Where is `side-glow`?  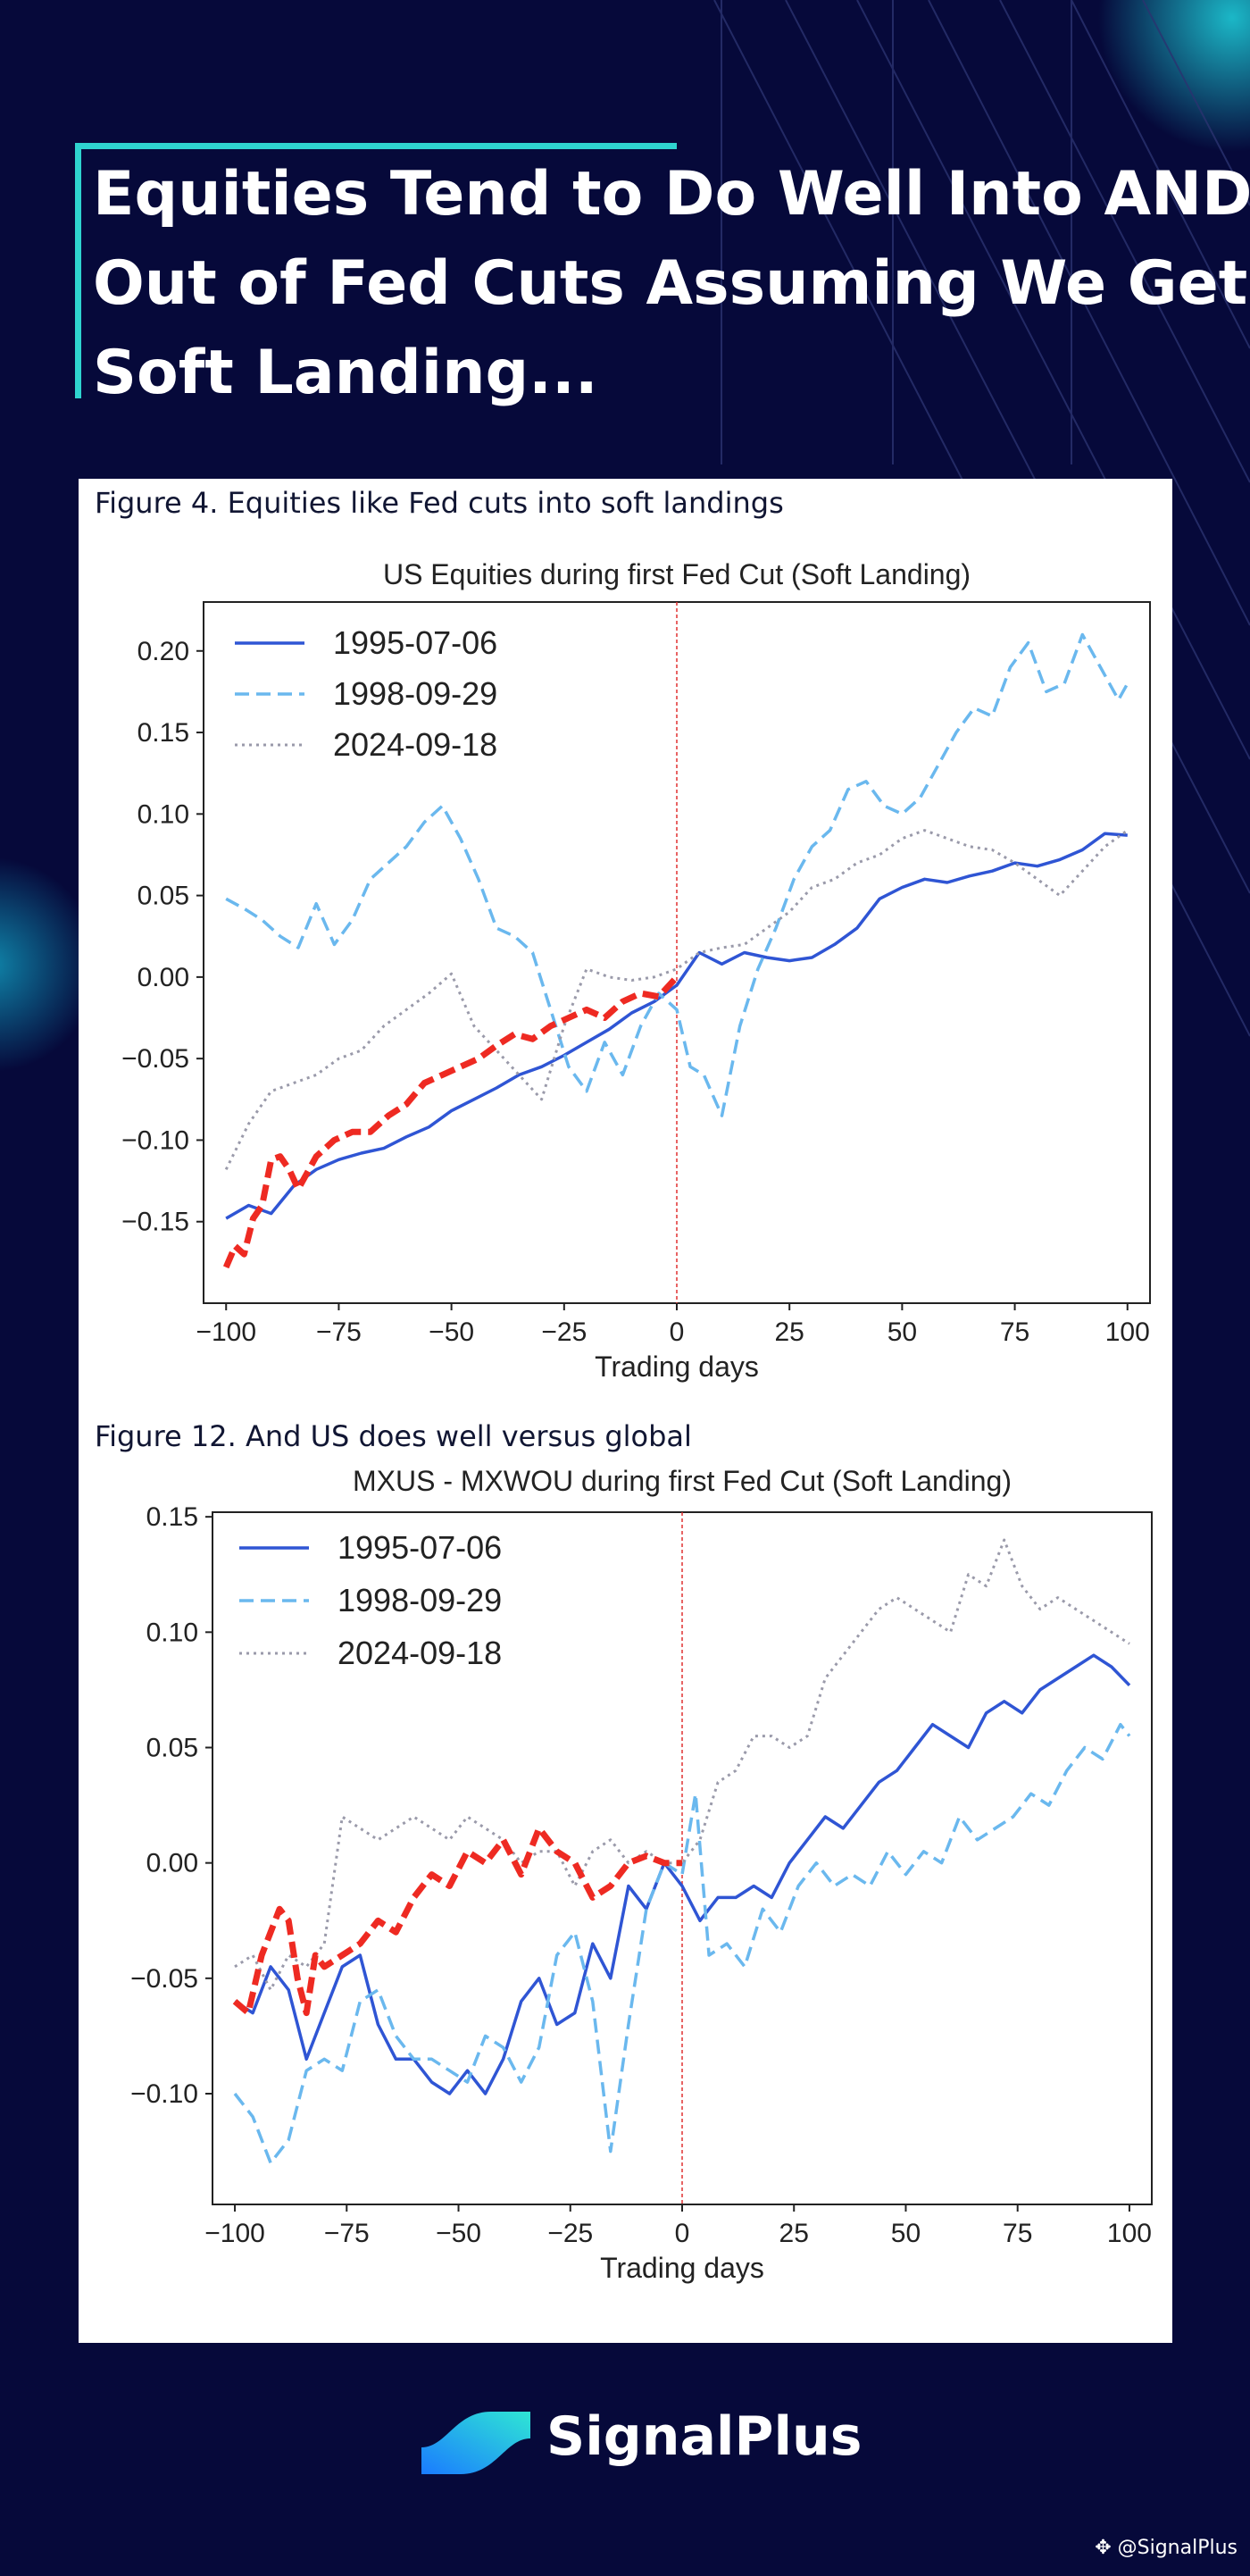 side-glow is located at coordinates (49, 965).